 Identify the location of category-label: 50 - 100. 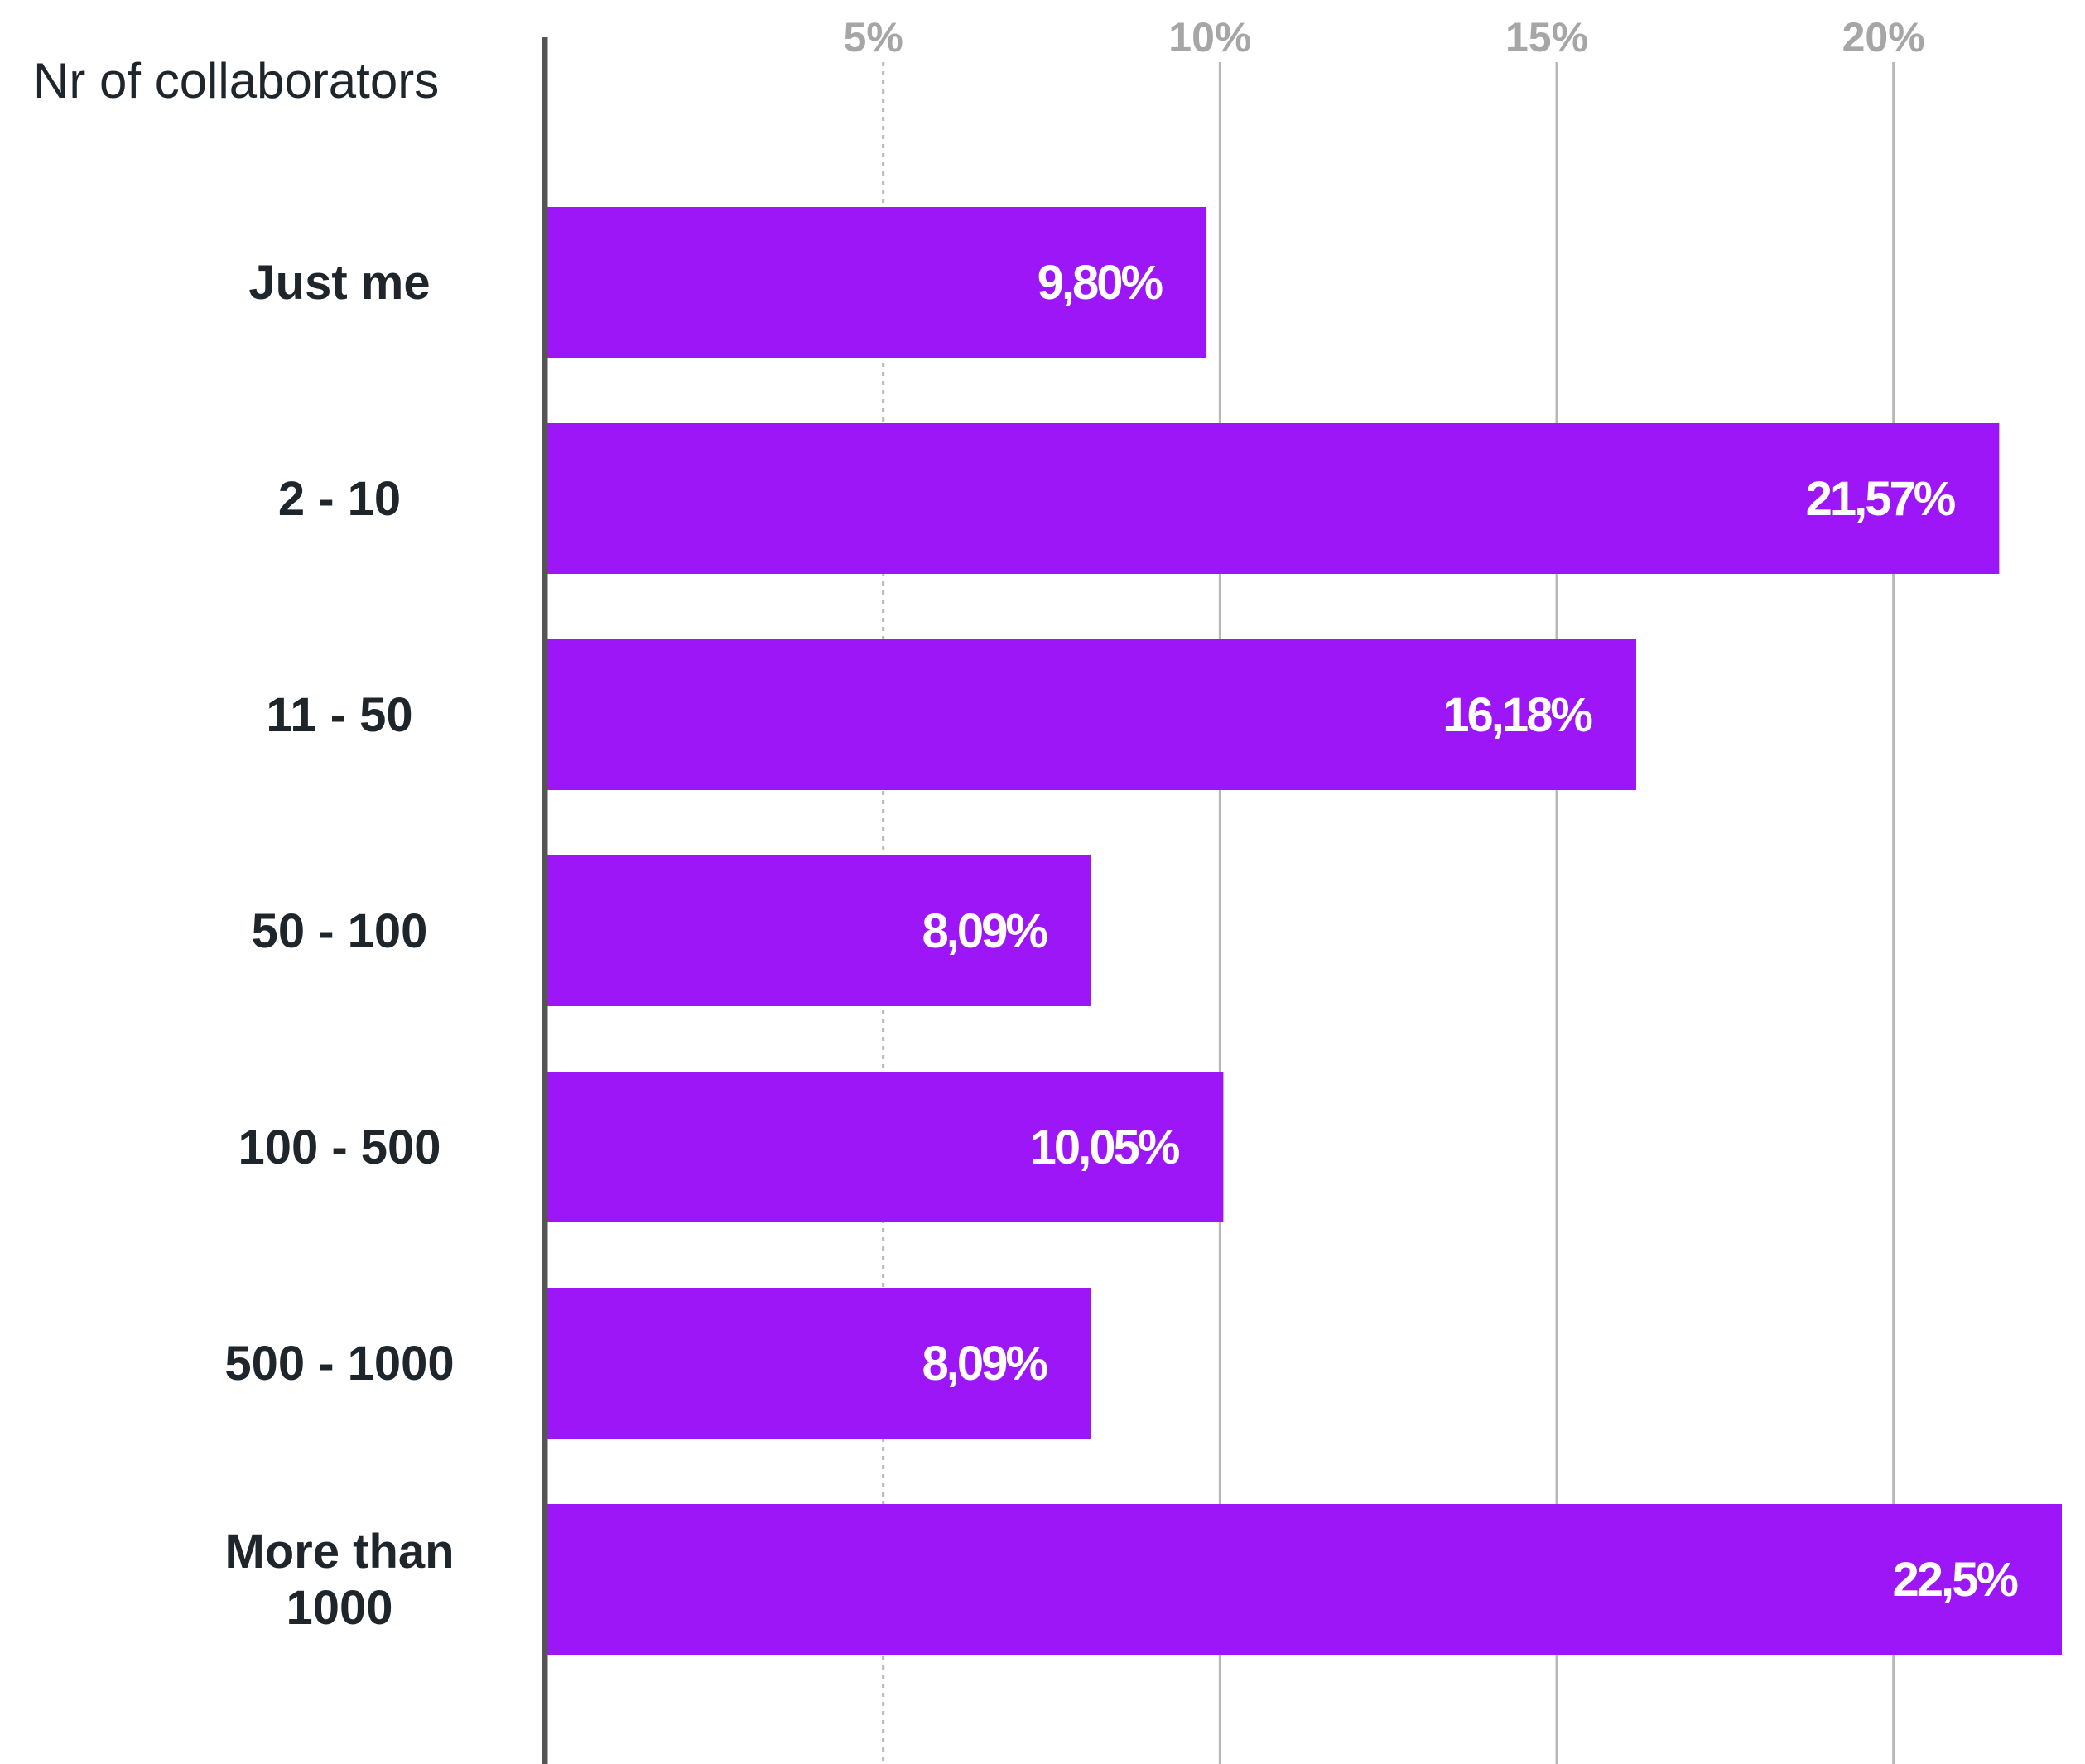
(340, 931).